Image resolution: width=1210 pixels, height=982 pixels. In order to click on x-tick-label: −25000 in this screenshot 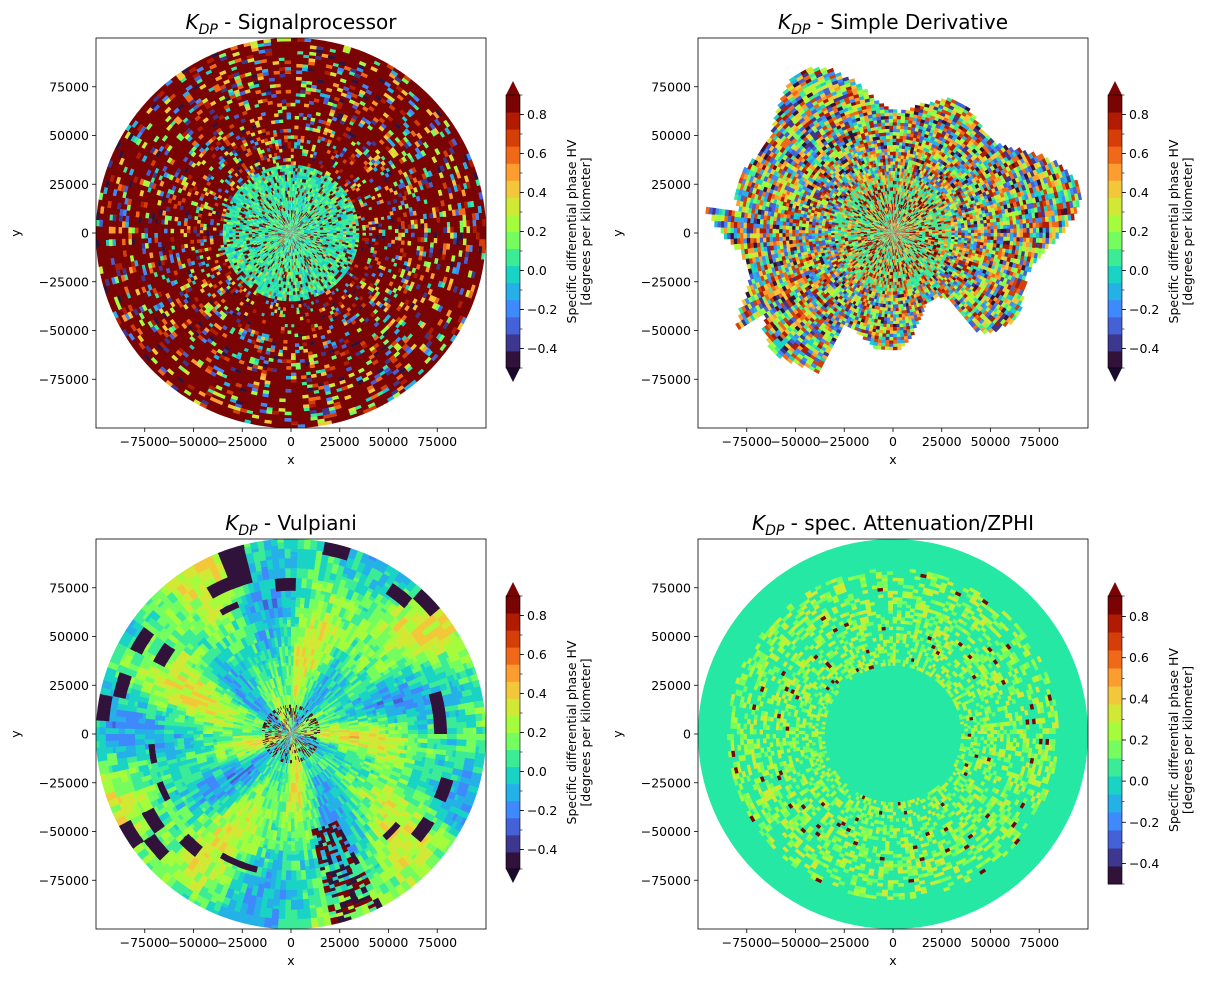, I will do `click(844, 441)`.